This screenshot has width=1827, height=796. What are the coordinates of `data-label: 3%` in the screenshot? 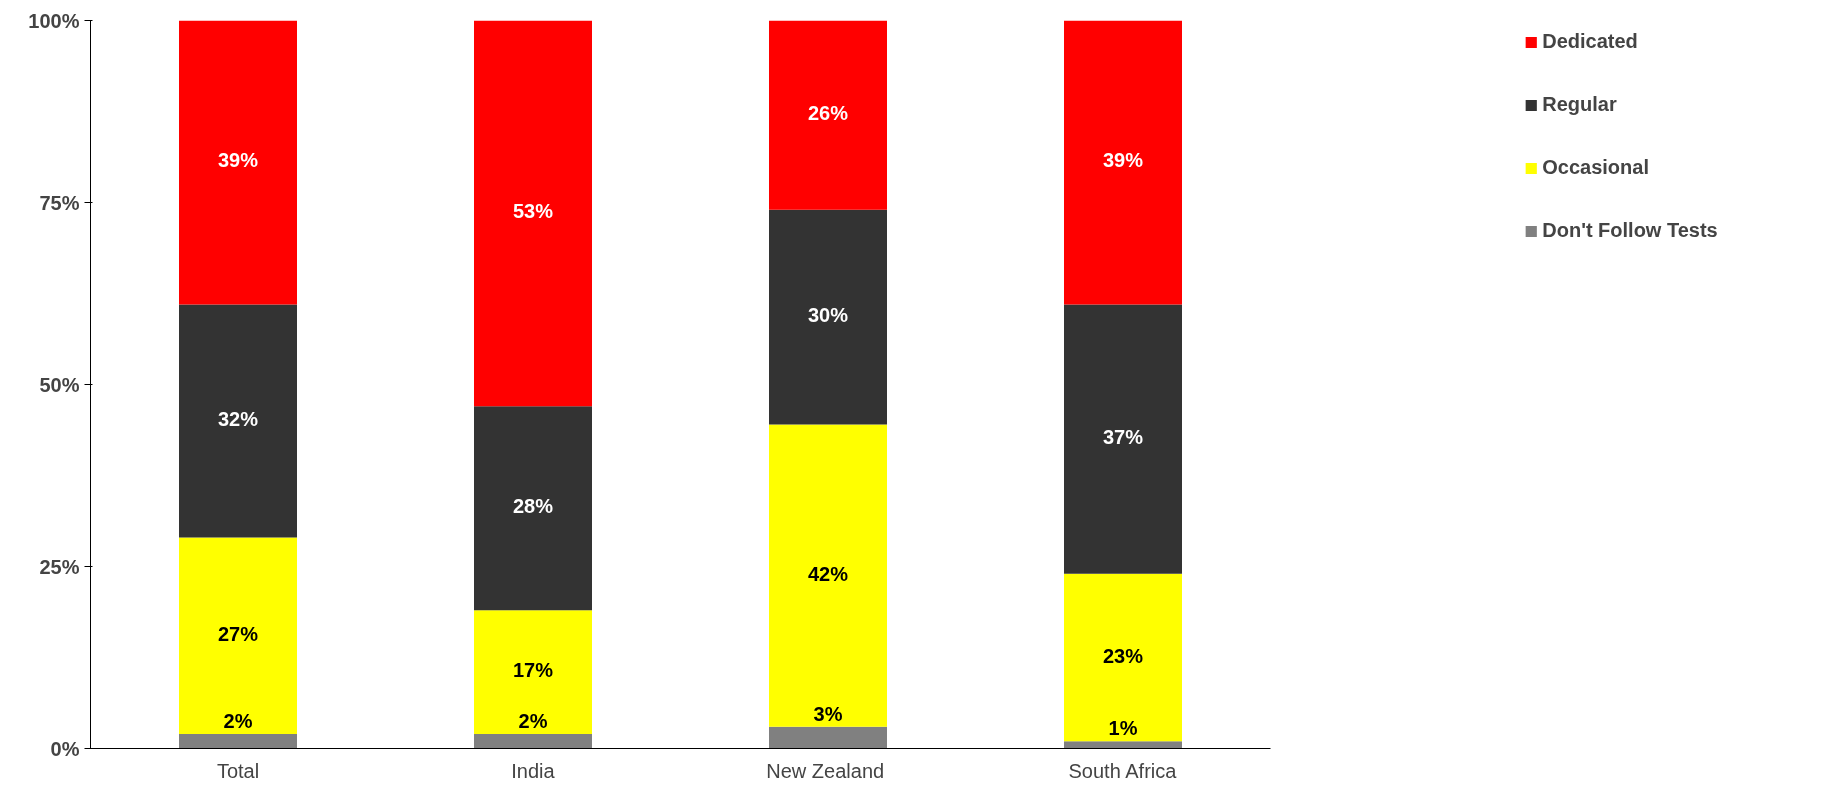 It's located at (828, 713).